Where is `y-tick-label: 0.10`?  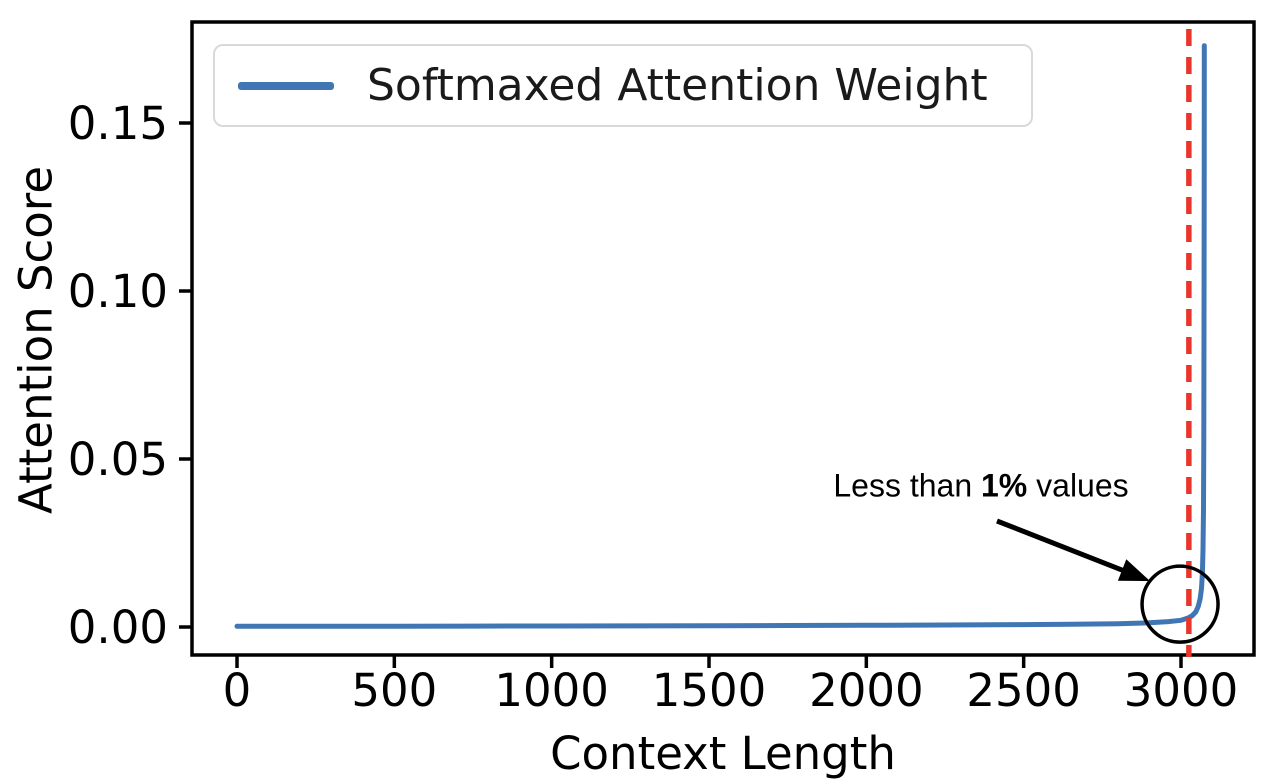
y-tick-label: 0.10 is located at coordinates (118, 291).